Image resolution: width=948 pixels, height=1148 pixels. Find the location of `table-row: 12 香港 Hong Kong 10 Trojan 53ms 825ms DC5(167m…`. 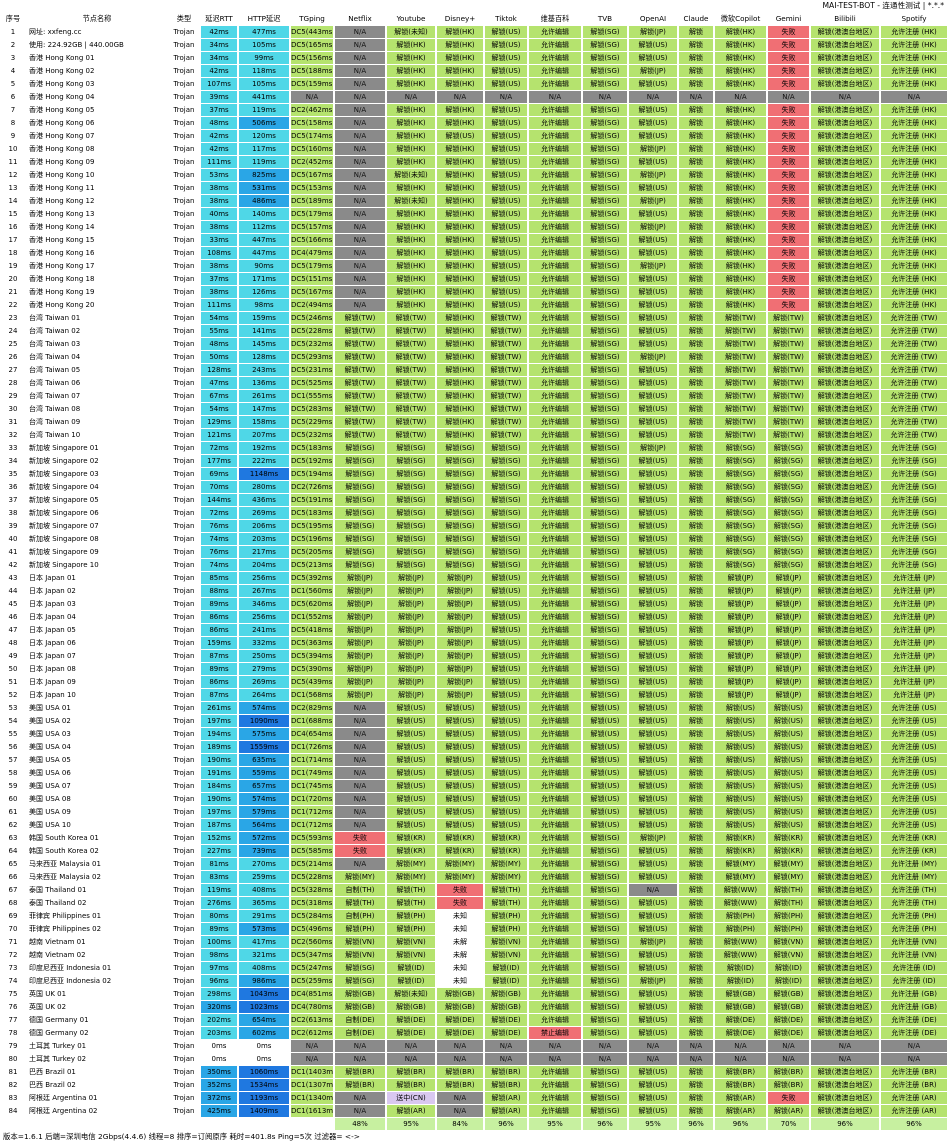

table-row: 12 香港 Hong Kong 10 Trojan 53ms 825ms DC5(167m… is located at coordinates (474, 175).